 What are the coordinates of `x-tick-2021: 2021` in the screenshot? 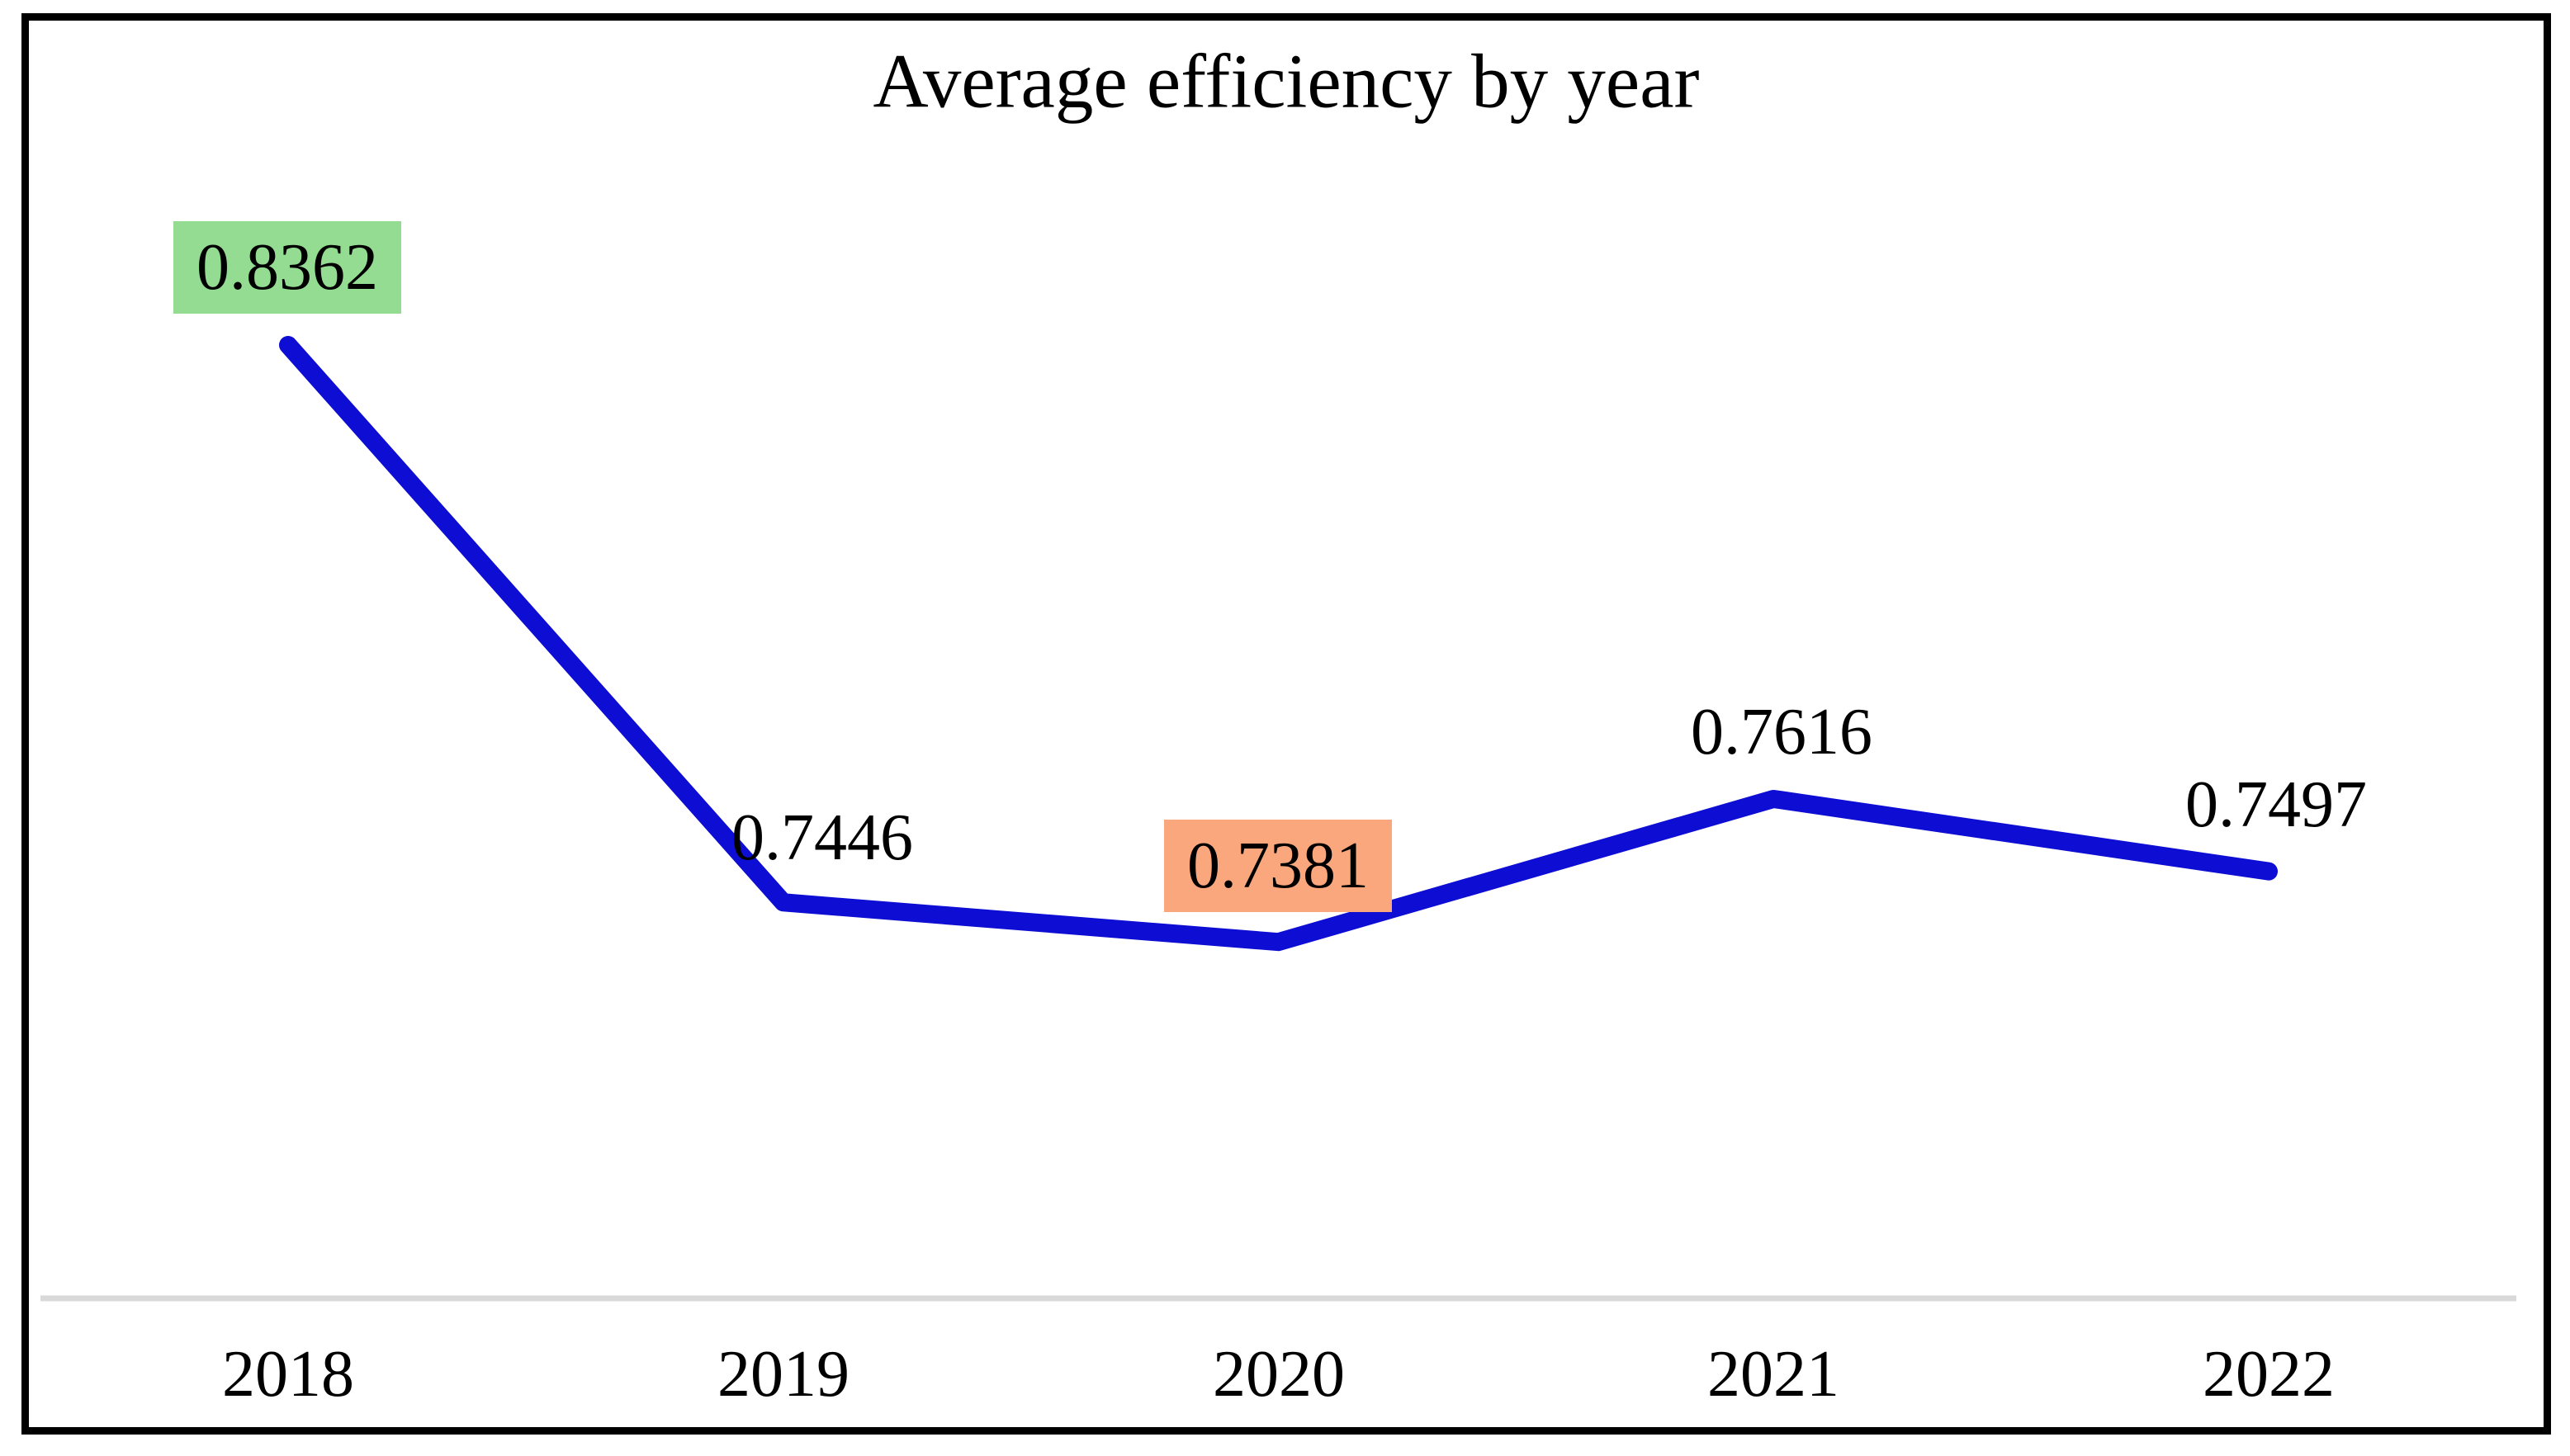 It's located at (1773, 1374).